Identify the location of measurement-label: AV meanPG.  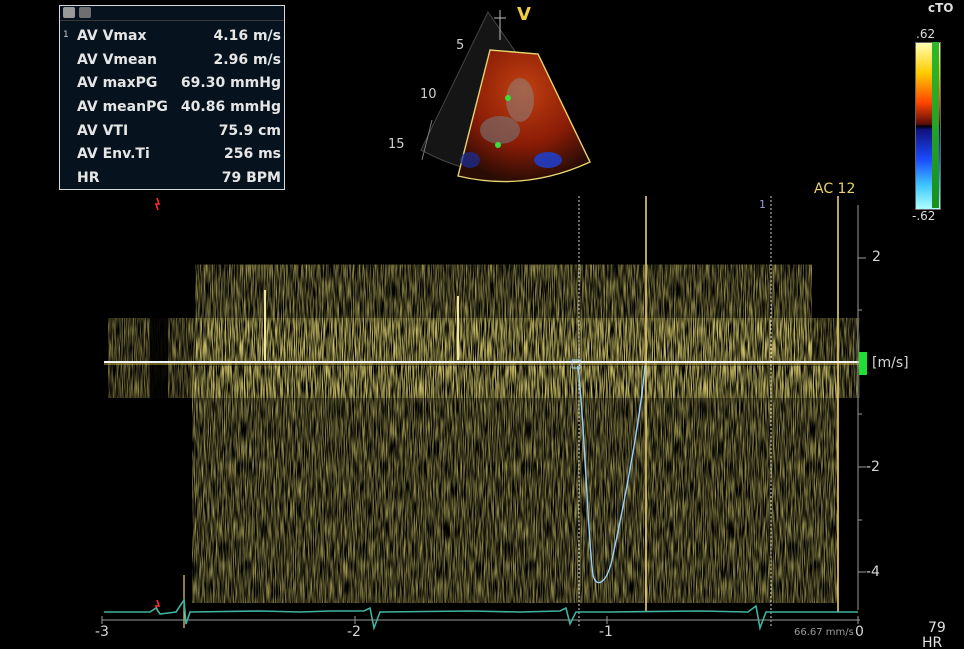
(122, 107).